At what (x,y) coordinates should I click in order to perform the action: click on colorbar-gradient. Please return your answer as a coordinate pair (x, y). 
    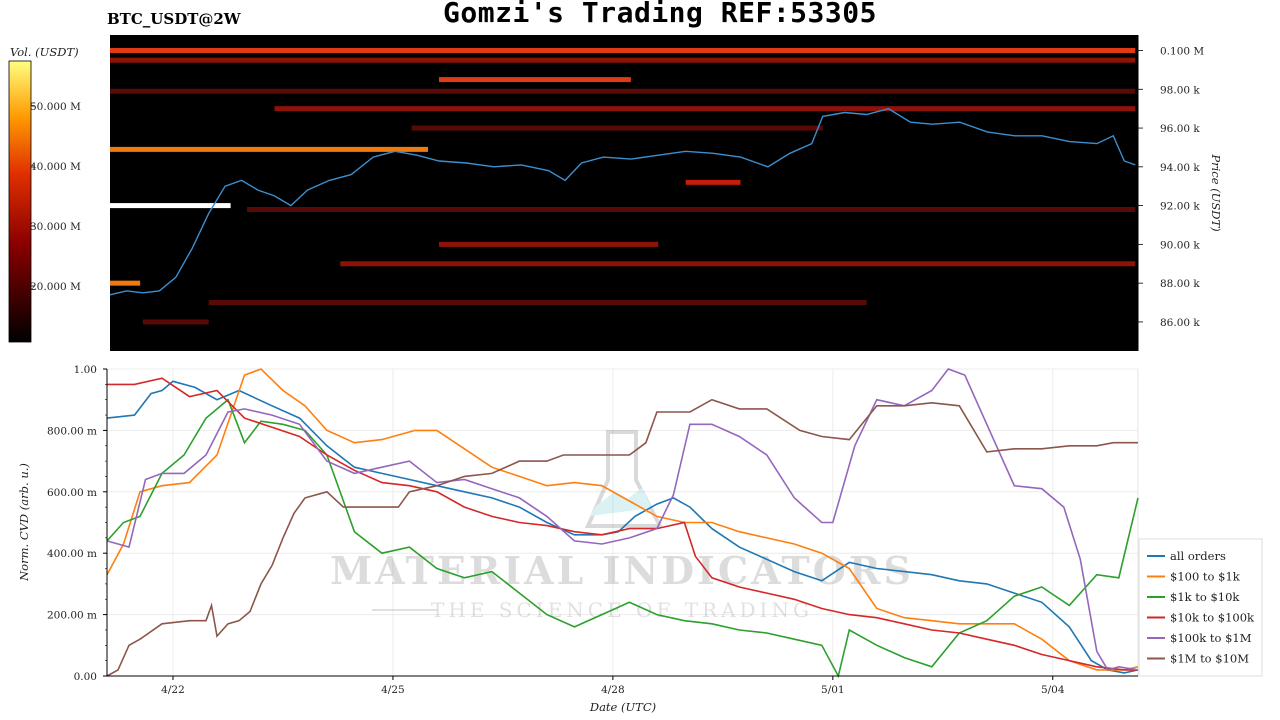
    Looking at the image, I should click on (20, 201).